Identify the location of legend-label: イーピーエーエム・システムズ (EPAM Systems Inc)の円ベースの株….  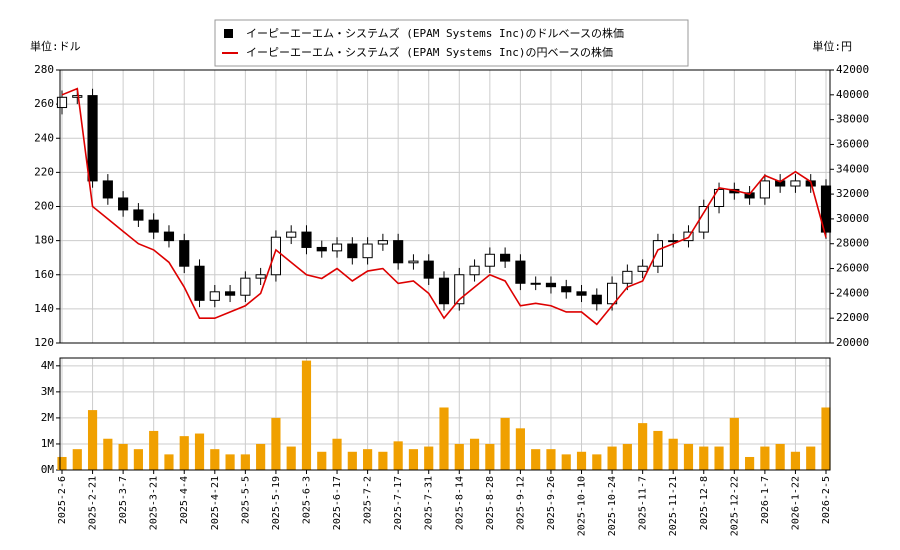
(429, 52).